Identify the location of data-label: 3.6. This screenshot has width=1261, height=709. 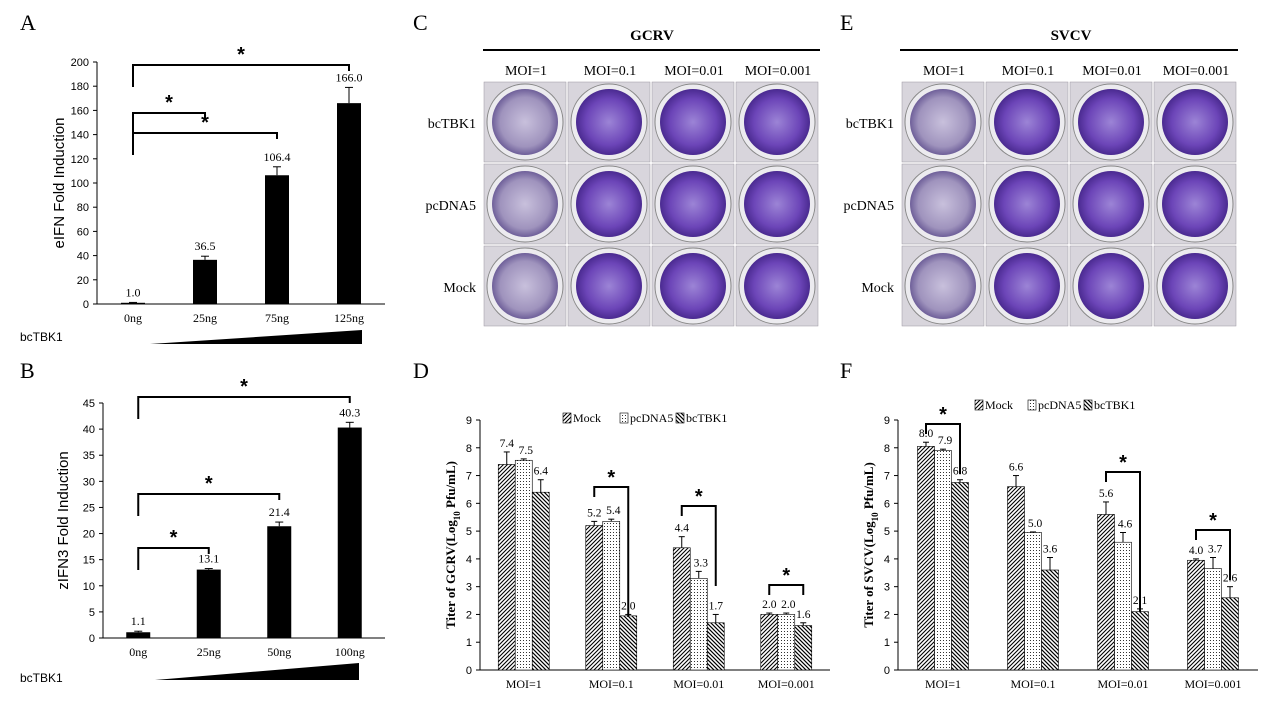
(1050, 550).